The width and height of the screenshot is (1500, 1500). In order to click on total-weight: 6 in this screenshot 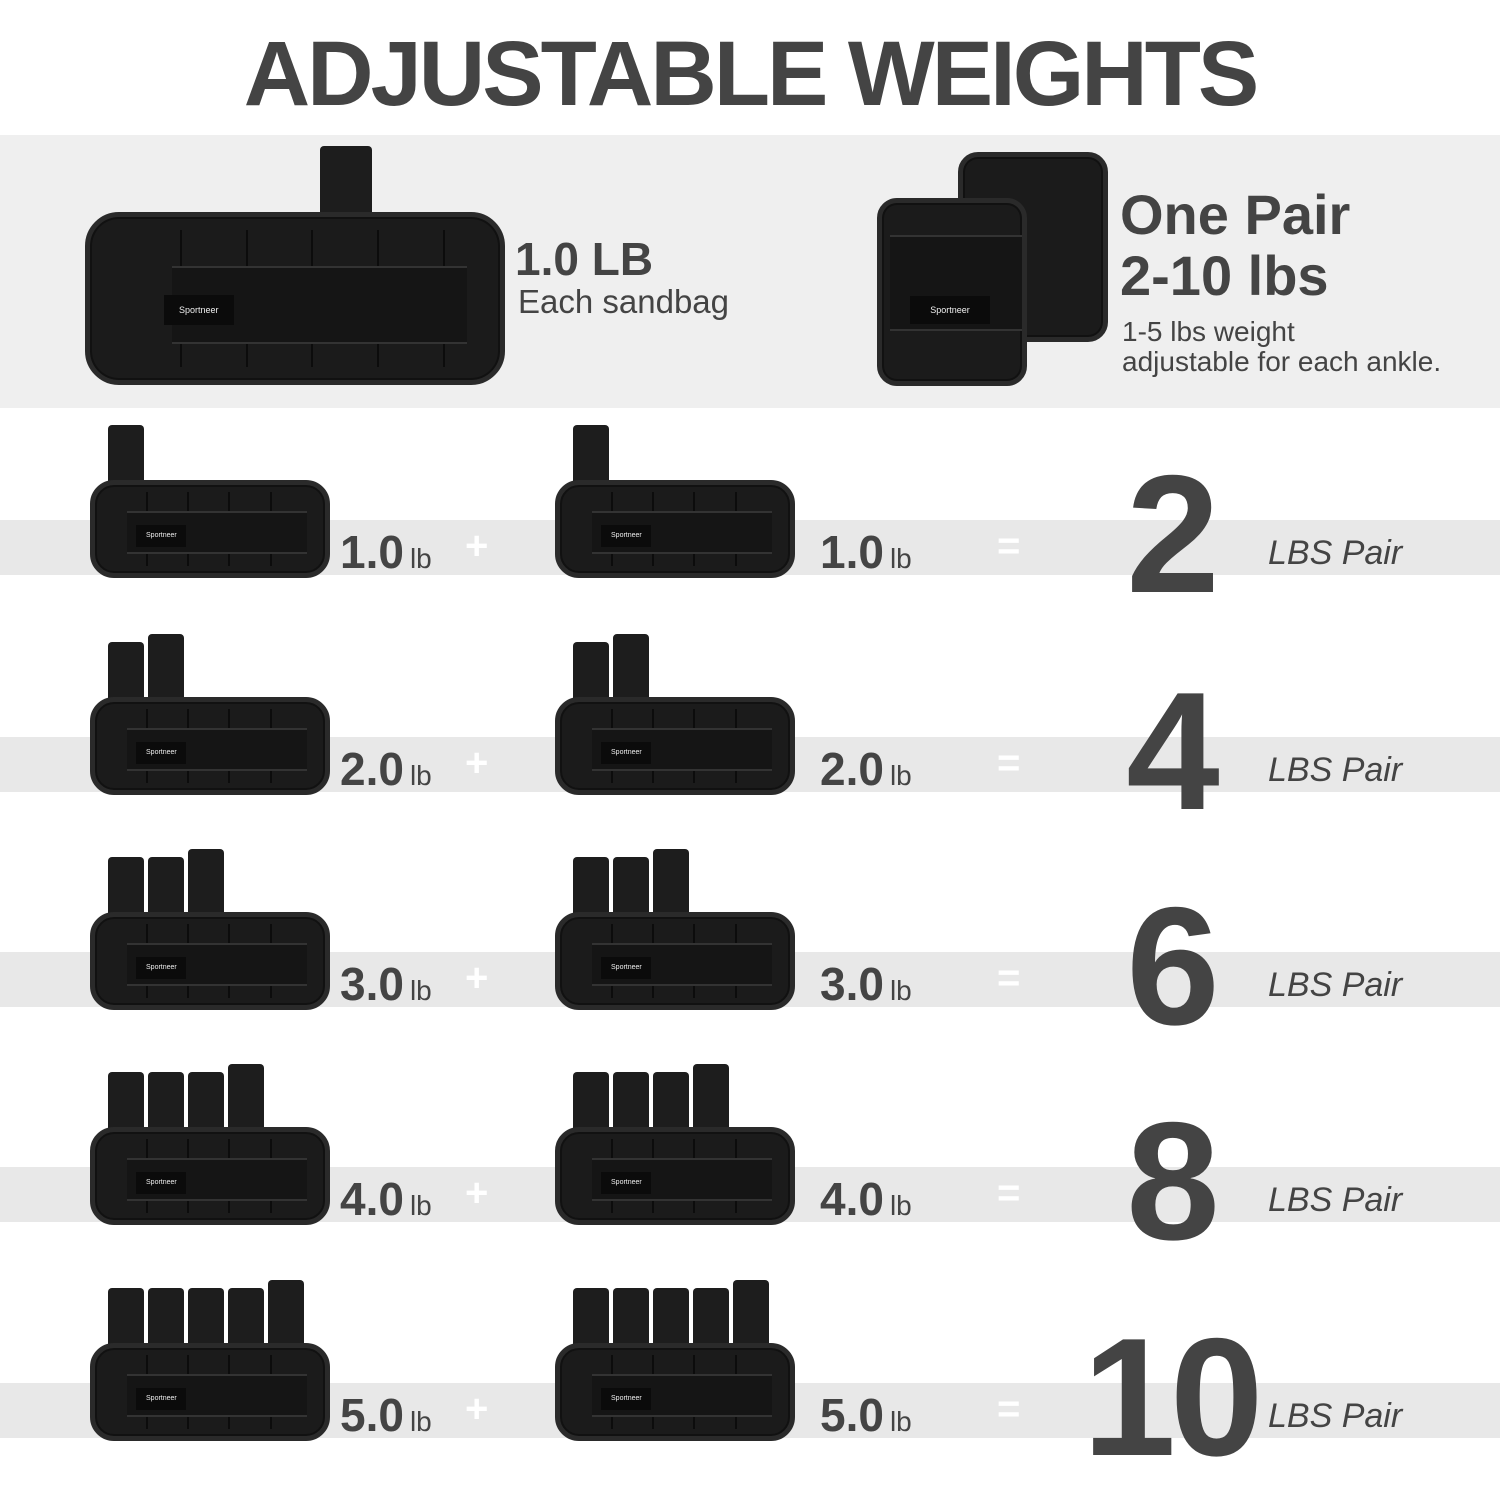, I will do `click(1172, 966)`.